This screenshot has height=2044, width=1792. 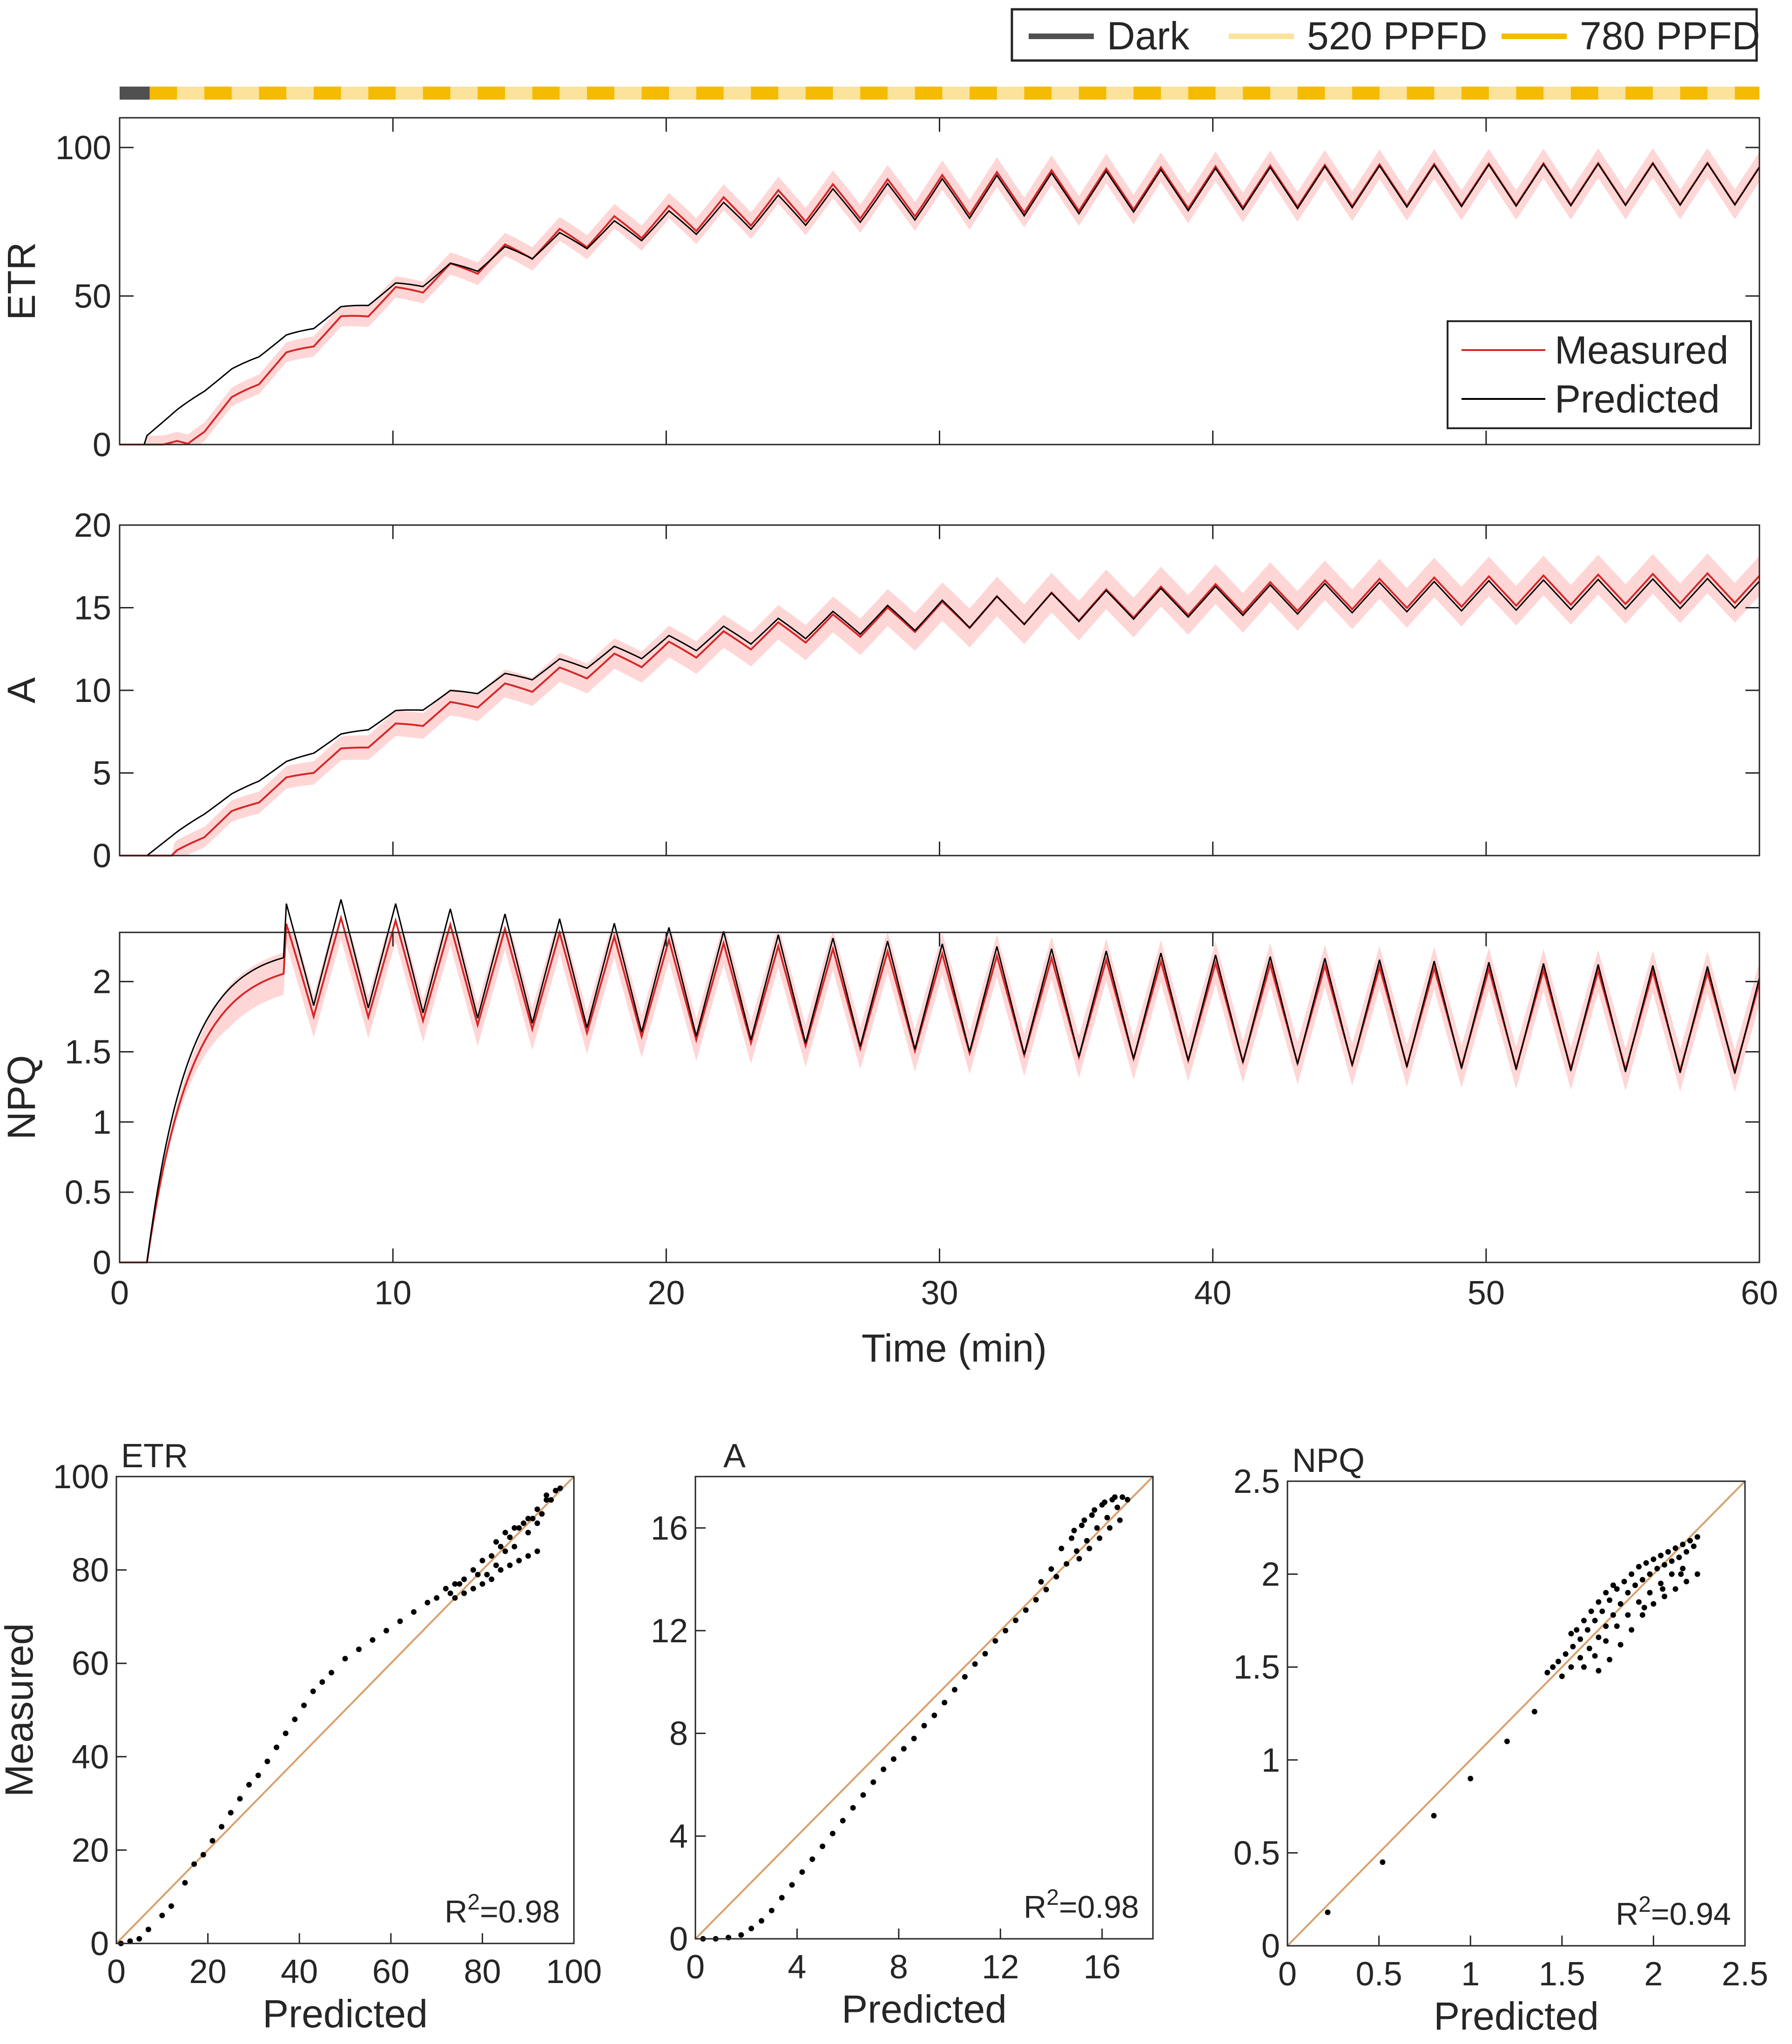 I want to click on x-tick-label: 0.5, so click(x=1379, y=1974).